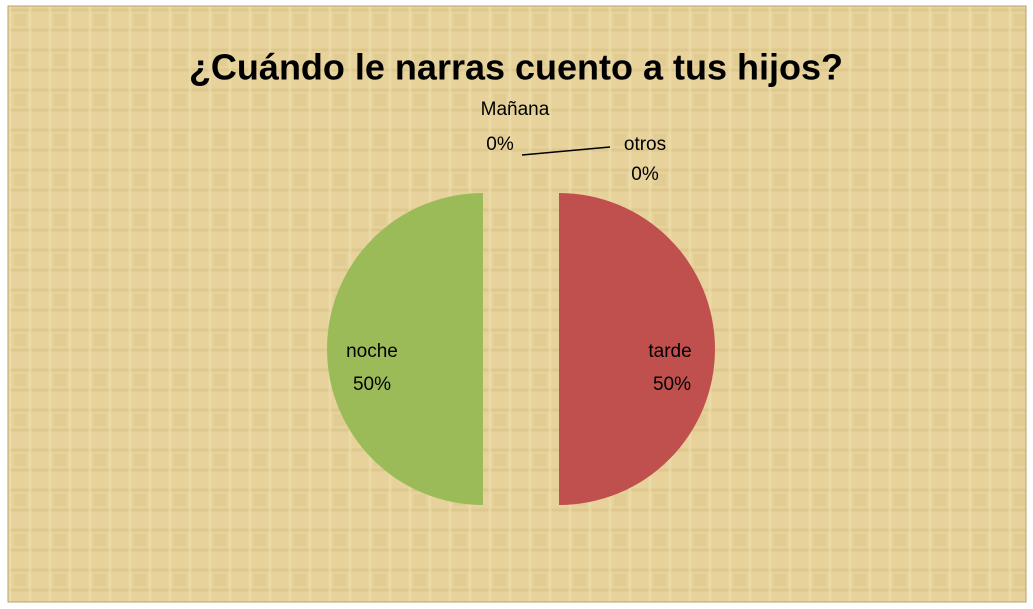  I want to click on slice-label: tarde, so click(669, 351).